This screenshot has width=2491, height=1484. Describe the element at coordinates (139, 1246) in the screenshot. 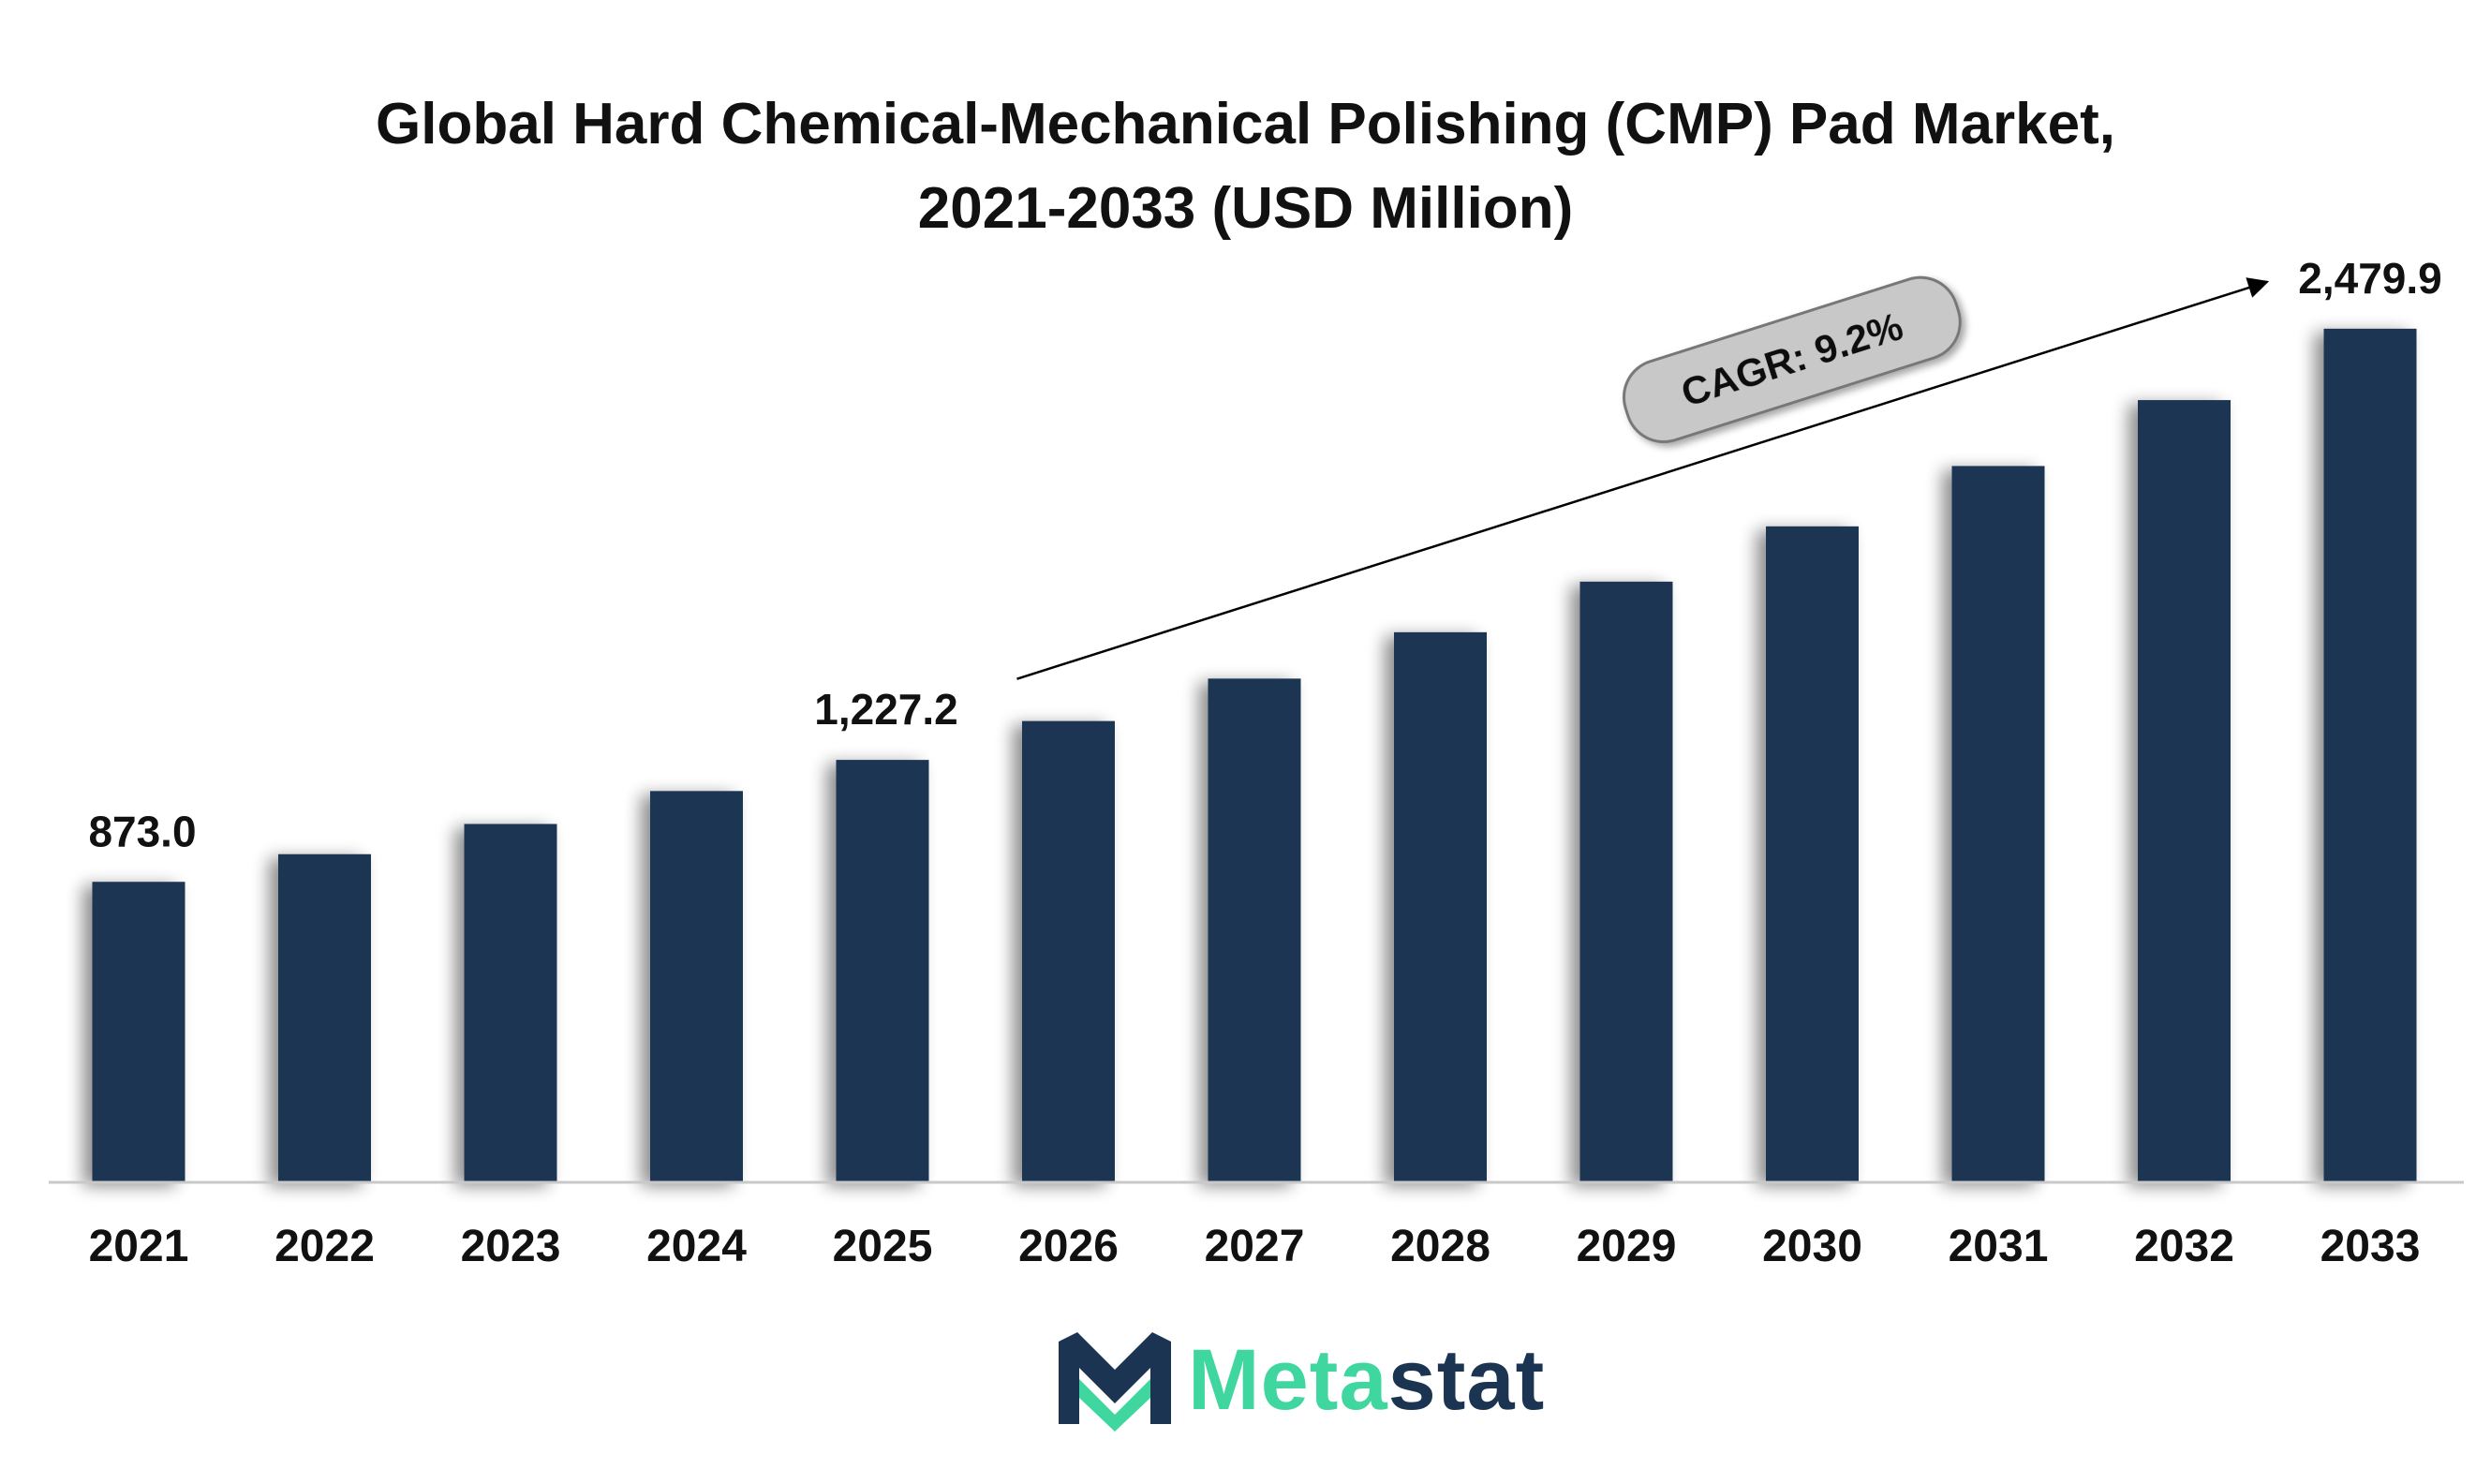

I see `x-tick-label-2021: 2021` at that location.